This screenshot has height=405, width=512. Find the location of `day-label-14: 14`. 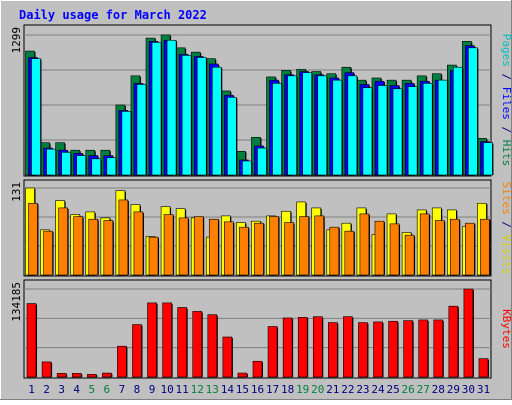

day-label-14: 14 is located at coordinates (228, 389).